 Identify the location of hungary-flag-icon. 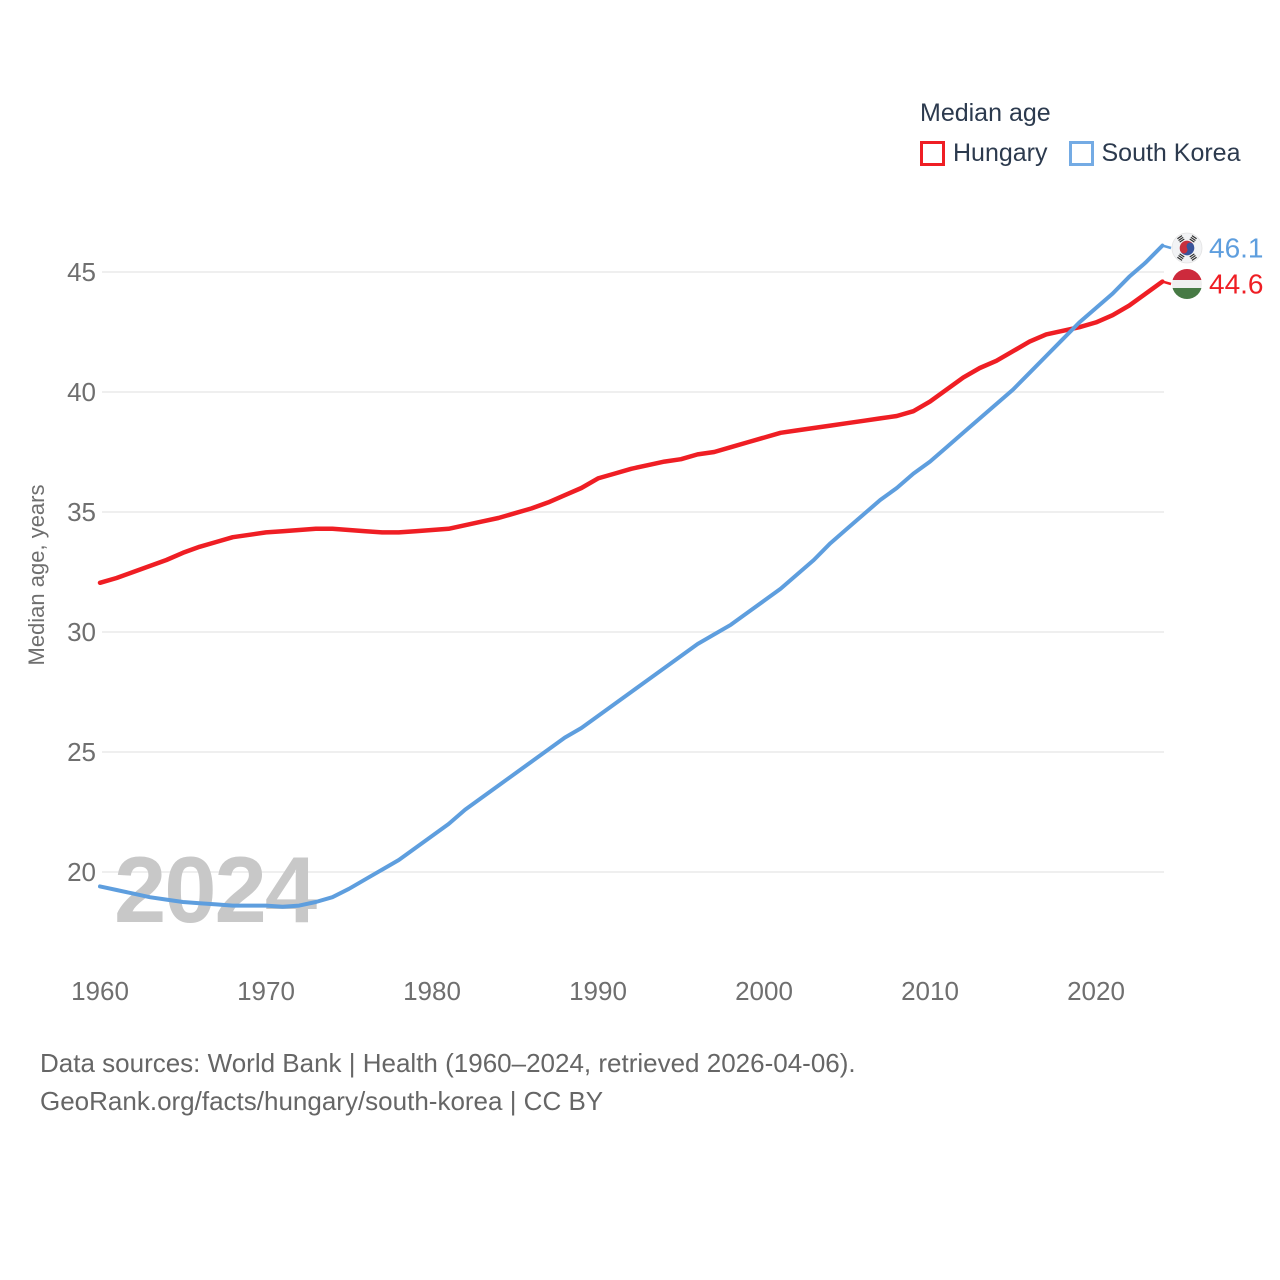
(1187, 284).